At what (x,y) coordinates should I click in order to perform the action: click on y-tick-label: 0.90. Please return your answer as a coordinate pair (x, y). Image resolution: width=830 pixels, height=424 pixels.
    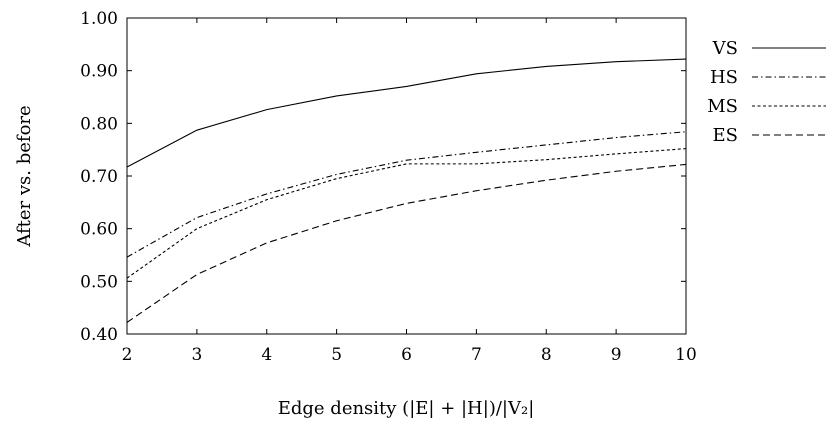
    Looking at the image, I should click on (99, 72).